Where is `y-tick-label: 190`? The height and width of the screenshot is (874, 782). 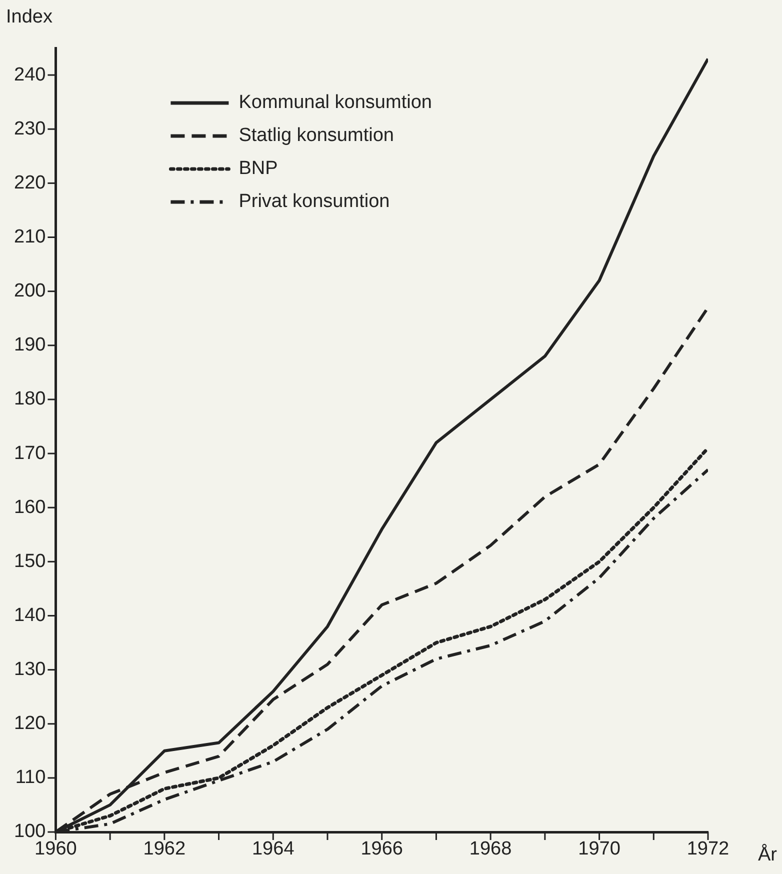 y-tick-label: 190 is located at coordinates (30, 345).